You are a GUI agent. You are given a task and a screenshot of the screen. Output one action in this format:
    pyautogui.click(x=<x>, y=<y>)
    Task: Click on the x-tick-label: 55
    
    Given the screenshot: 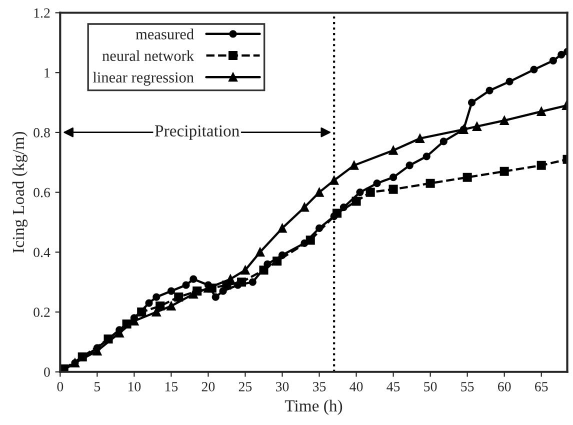 What is the action you would take?
    pyautogui.click(x=467, y=387)
    